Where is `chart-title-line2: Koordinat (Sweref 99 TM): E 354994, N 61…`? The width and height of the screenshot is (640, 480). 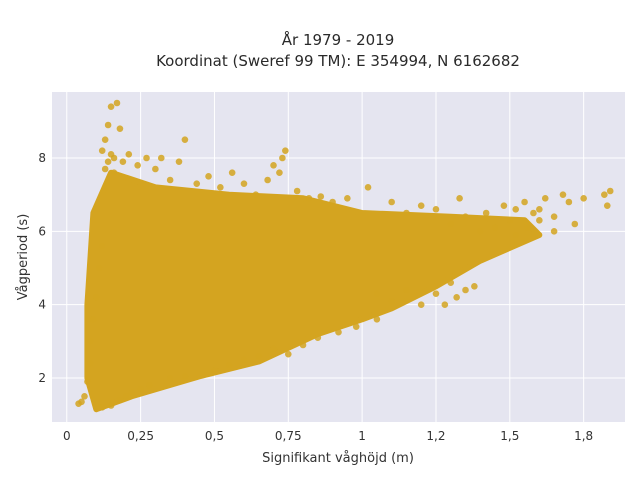 chart-title-line2: Koordinat (Sweref 99 TM): E 354994, N 61… is located at coordinates (338, 61).